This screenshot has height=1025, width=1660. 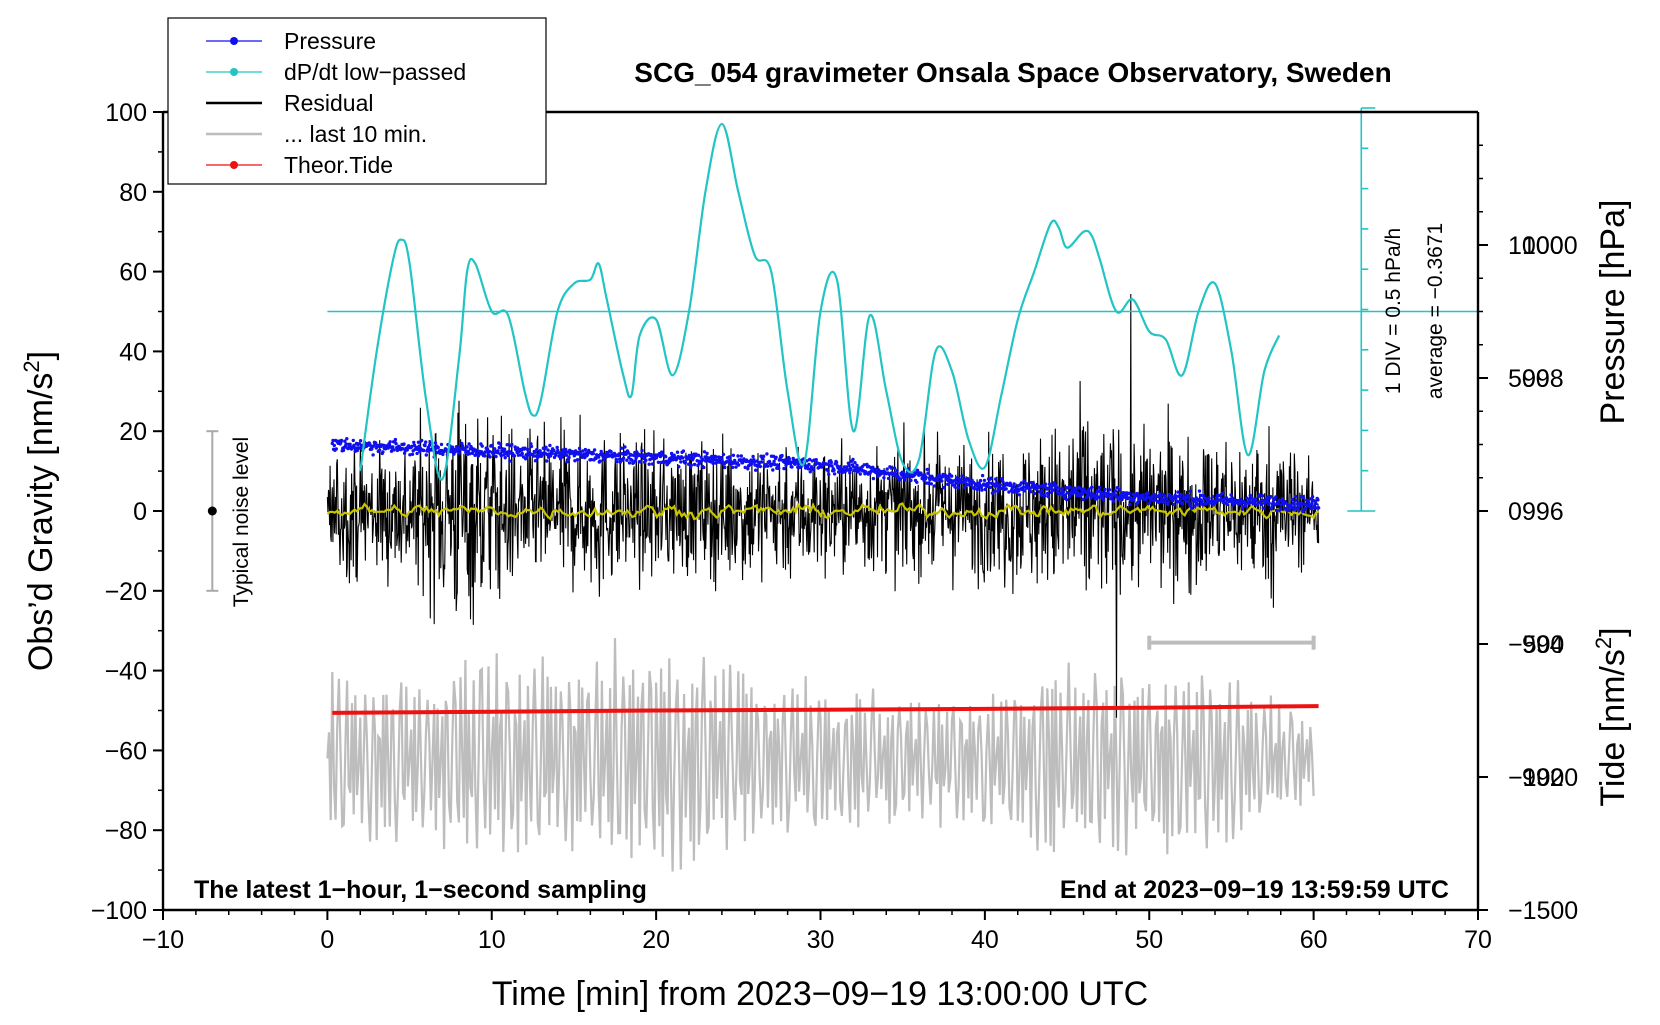 I want to click on legend-entry: Residual, so click(x=290, y=103).